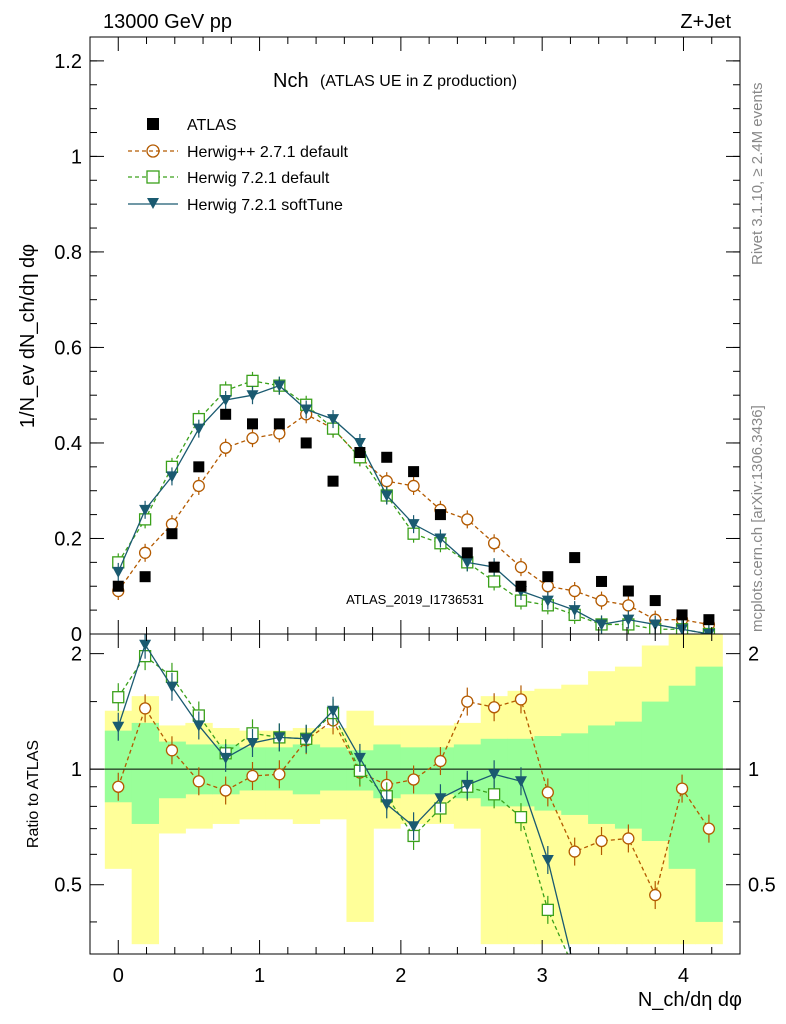 This screenshot has width=786, height=1024. Describe the element at coordinates (153, 177) in the screenshot. I see `legend-herwig721-marker` at that location.